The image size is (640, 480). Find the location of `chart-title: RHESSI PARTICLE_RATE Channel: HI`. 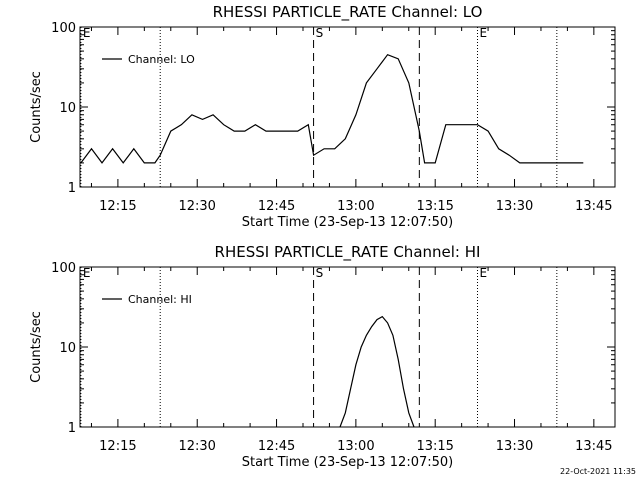

chart-title: RHESSI PARTICLE_RATE Channel: HI is located at coordinates (348, 252).